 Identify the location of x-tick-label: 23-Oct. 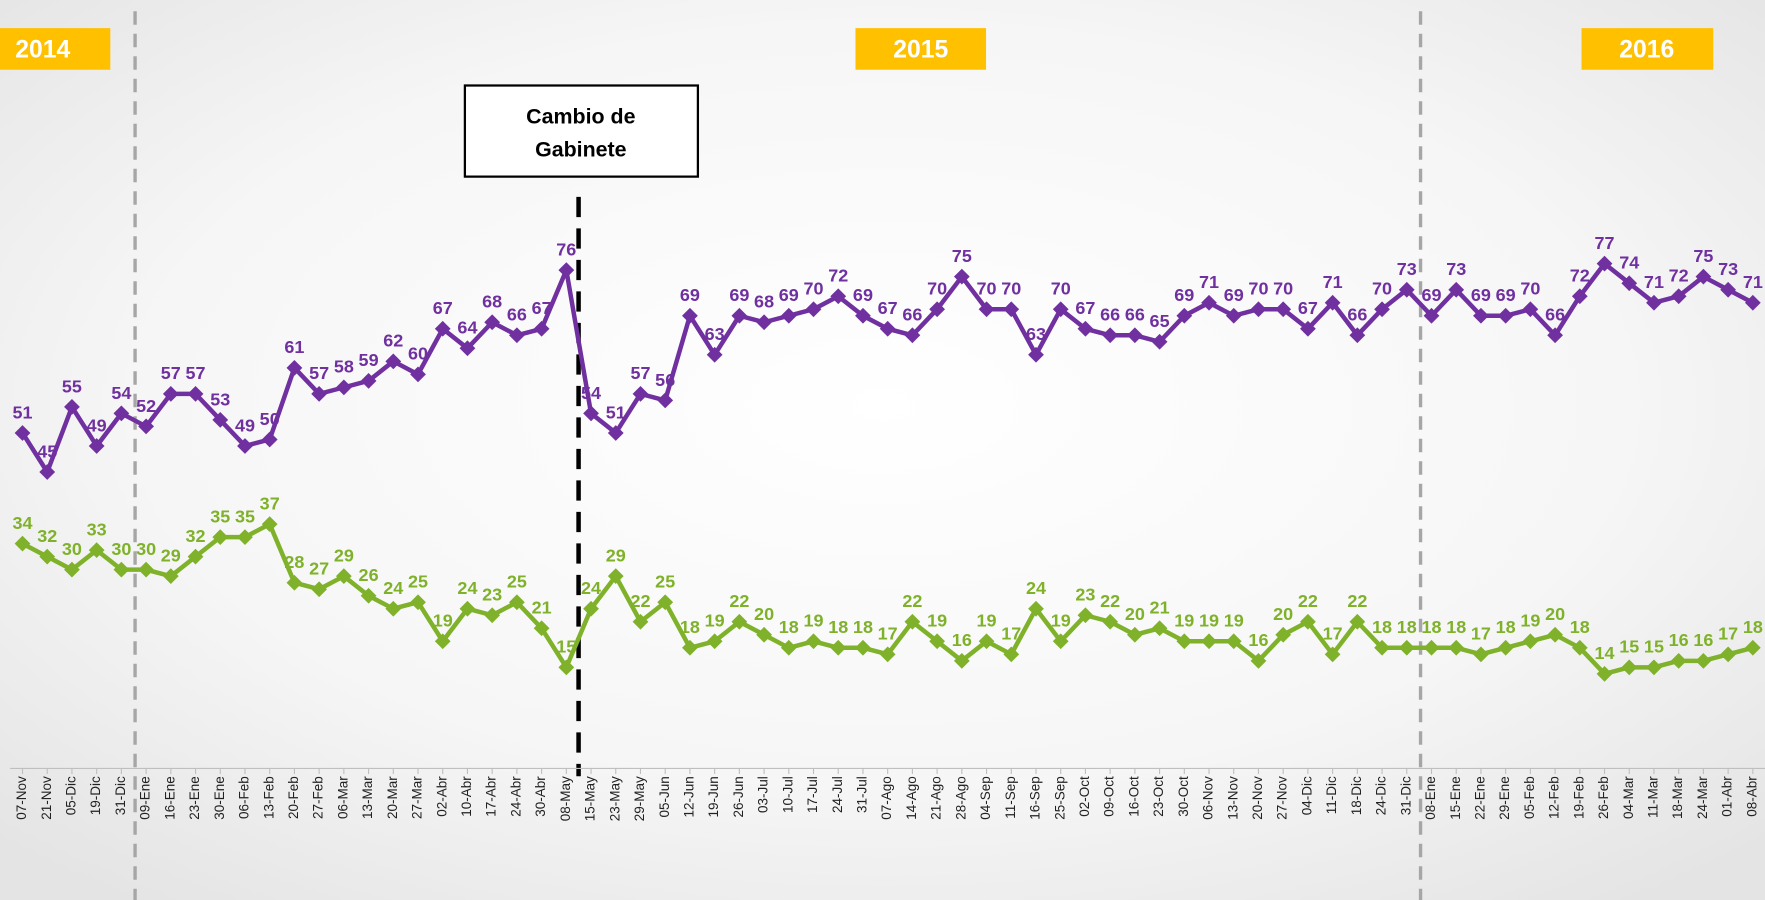
(1158, 796).